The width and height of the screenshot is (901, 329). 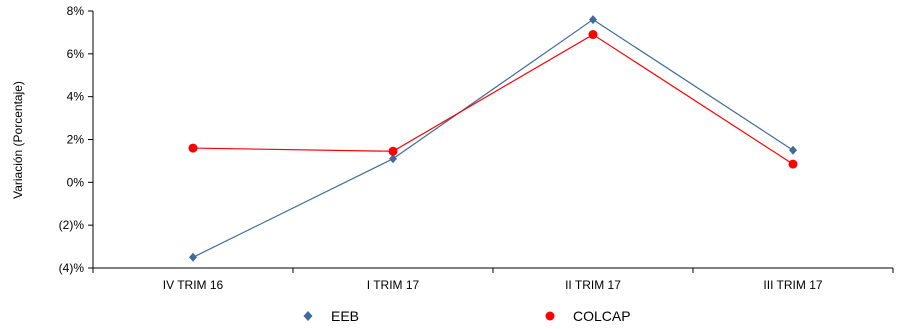 What do you see at coordinates (493, 280) in the screenshot?
I see `x-axis-ticks: IV TRIM 16 I TRIM 17 II TRIM 17 III TRIM 17` at bounding box center [493, 280].